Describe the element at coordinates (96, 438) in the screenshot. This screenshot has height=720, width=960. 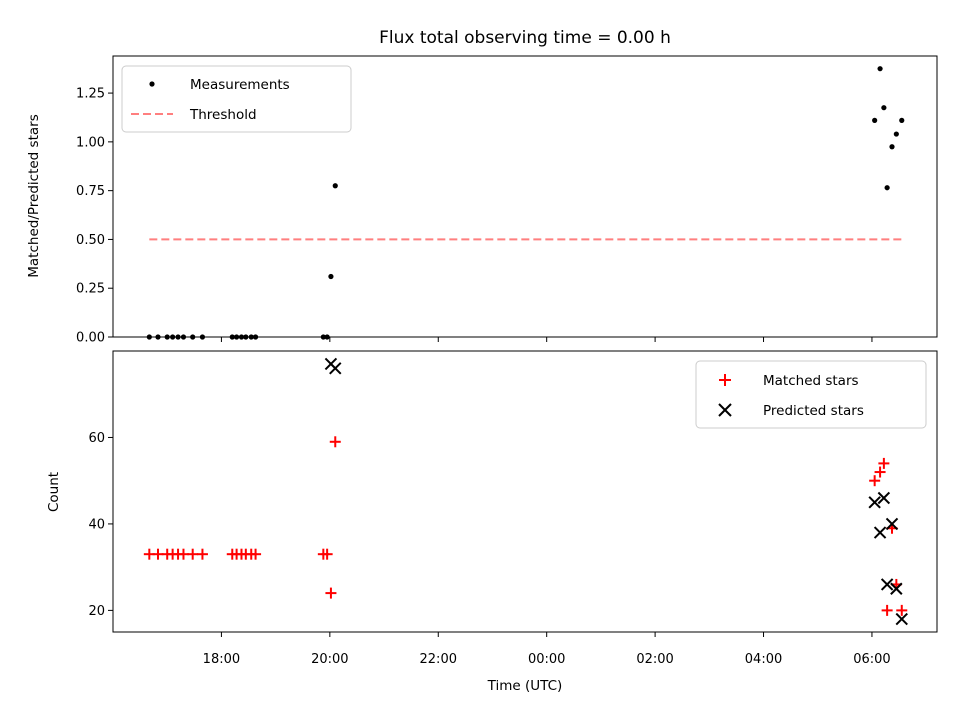
I see `bottom-y-tick-label: 60` at that location.